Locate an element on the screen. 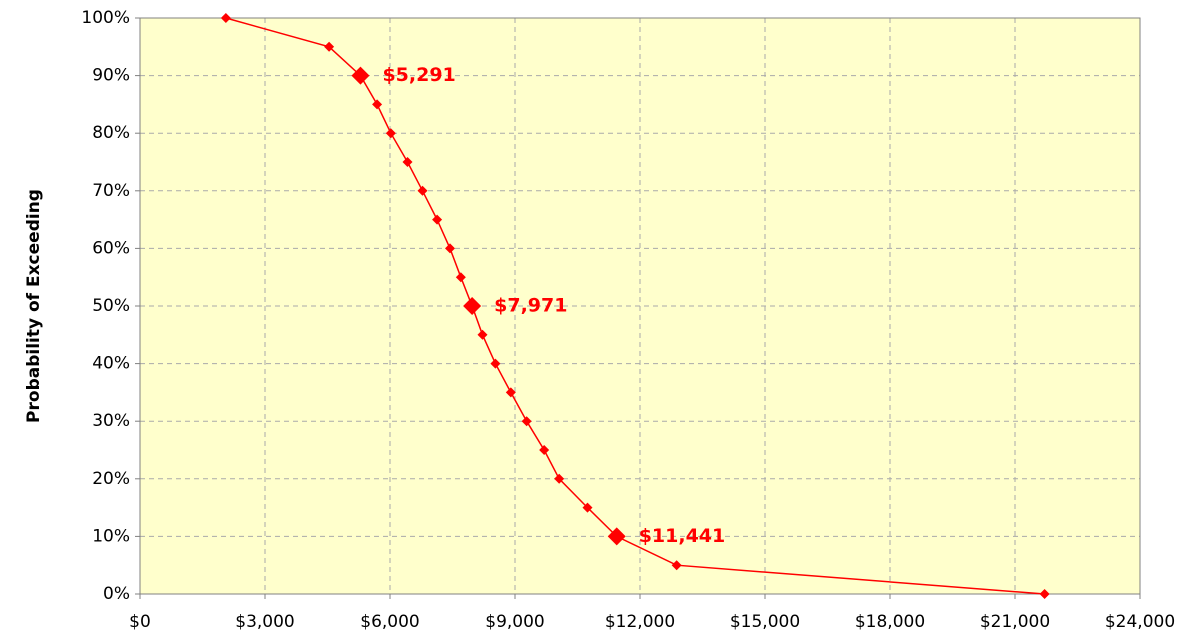 Image resolution: width=1197 pixels, height=643 pixels. y-tick-label: 80% is located at coordinates (111, 133).